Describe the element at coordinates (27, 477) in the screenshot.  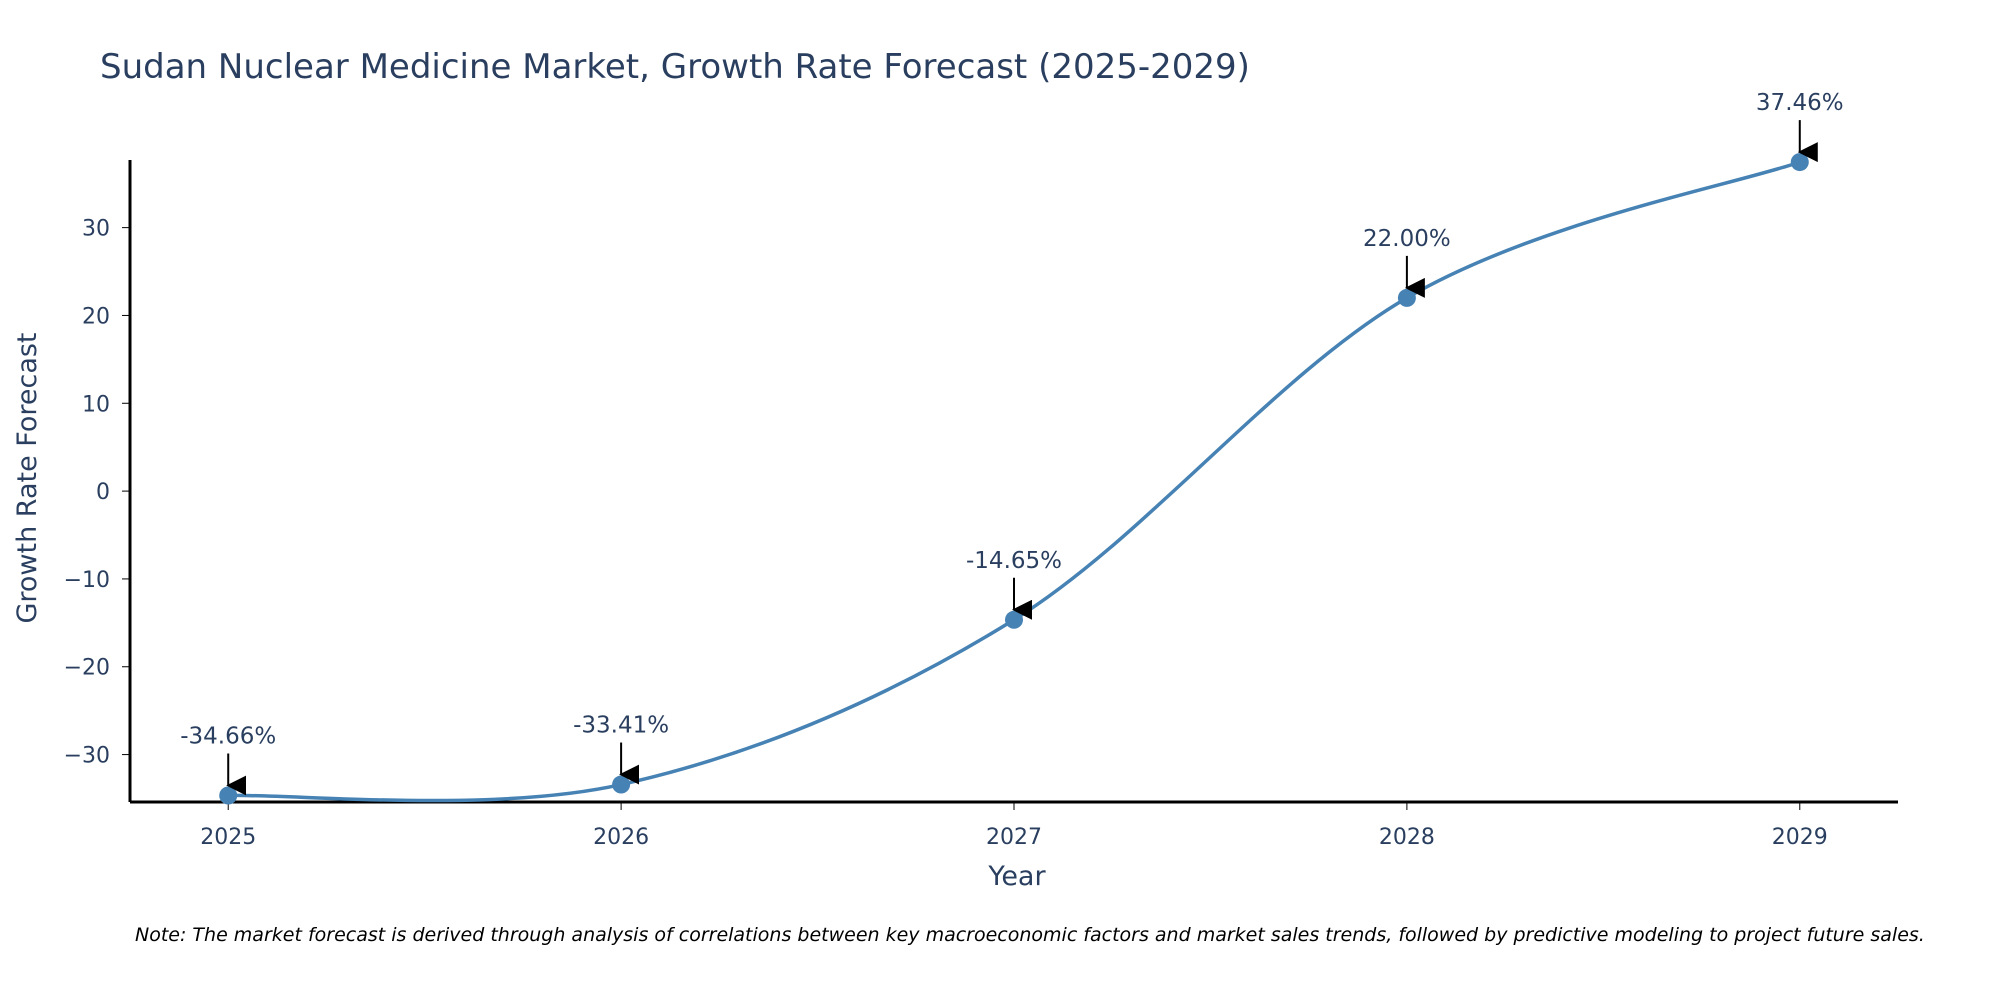
I see `y-axis-title: Growth Rate Forecast` at that location.